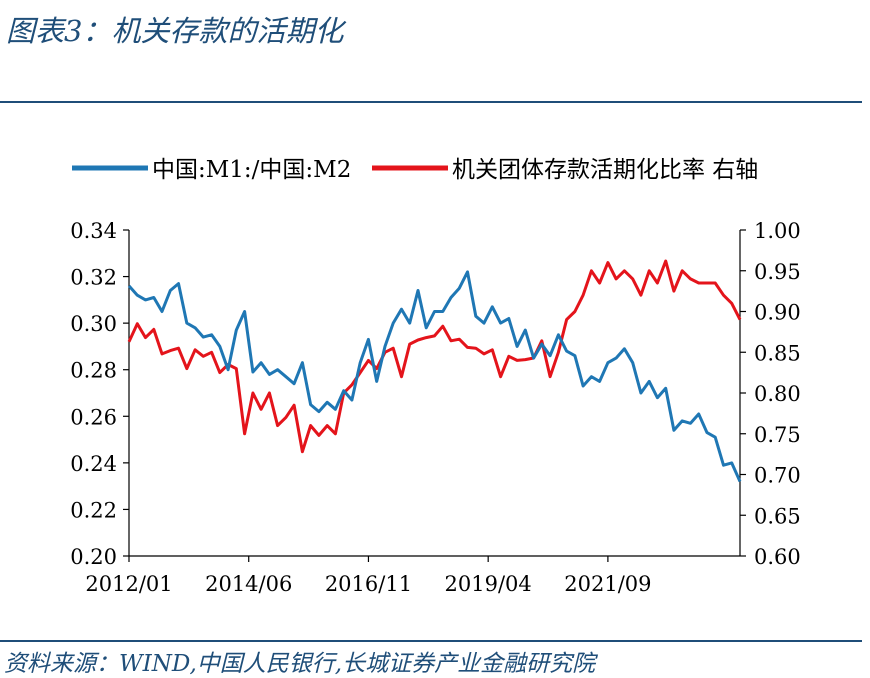 The image size is (870, 678). What do you see at coordinates (777, 313) in the screenshot?
I see `right-y-tick-label: 0.90` at bounding box center [777, 313].